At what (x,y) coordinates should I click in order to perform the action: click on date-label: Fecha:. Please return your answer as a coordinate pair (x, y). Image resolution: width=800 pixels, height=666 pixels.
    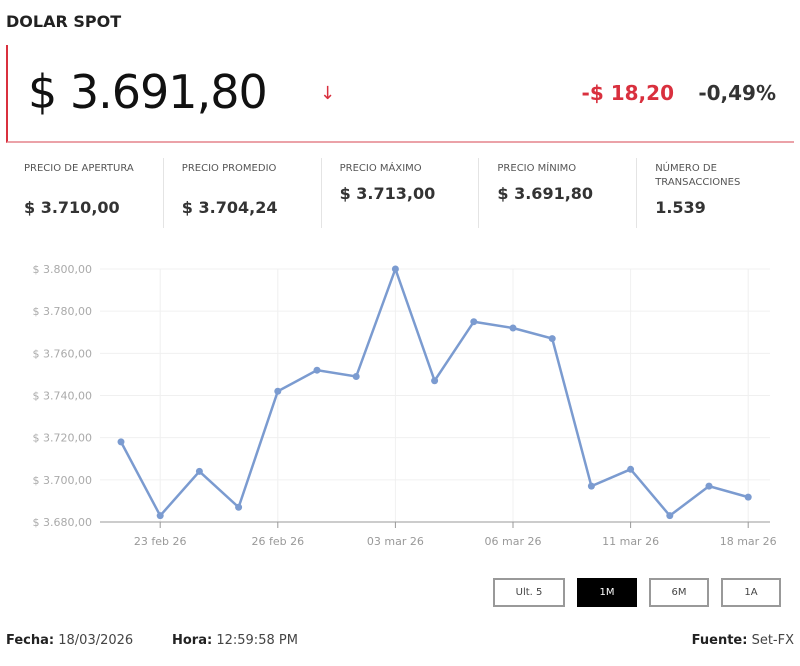
    Looking at the image, I should click on (30, 640).